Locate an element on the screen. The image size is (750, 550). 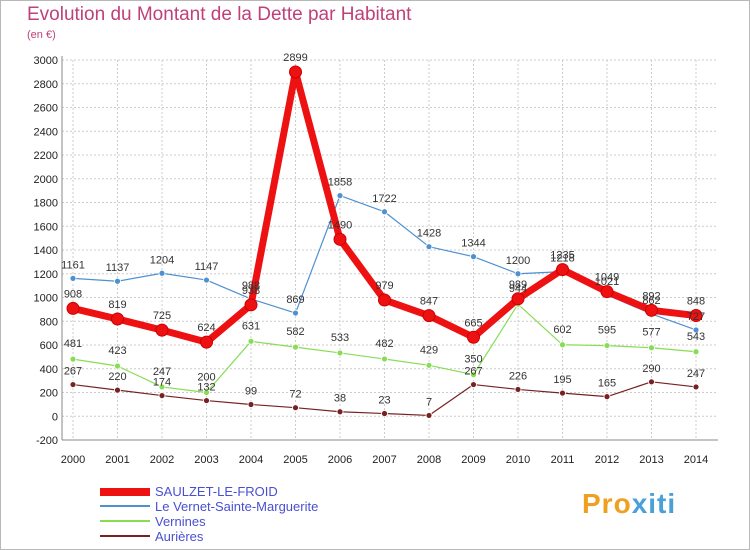
data-label: 423 is located at coordinates (117, 351).